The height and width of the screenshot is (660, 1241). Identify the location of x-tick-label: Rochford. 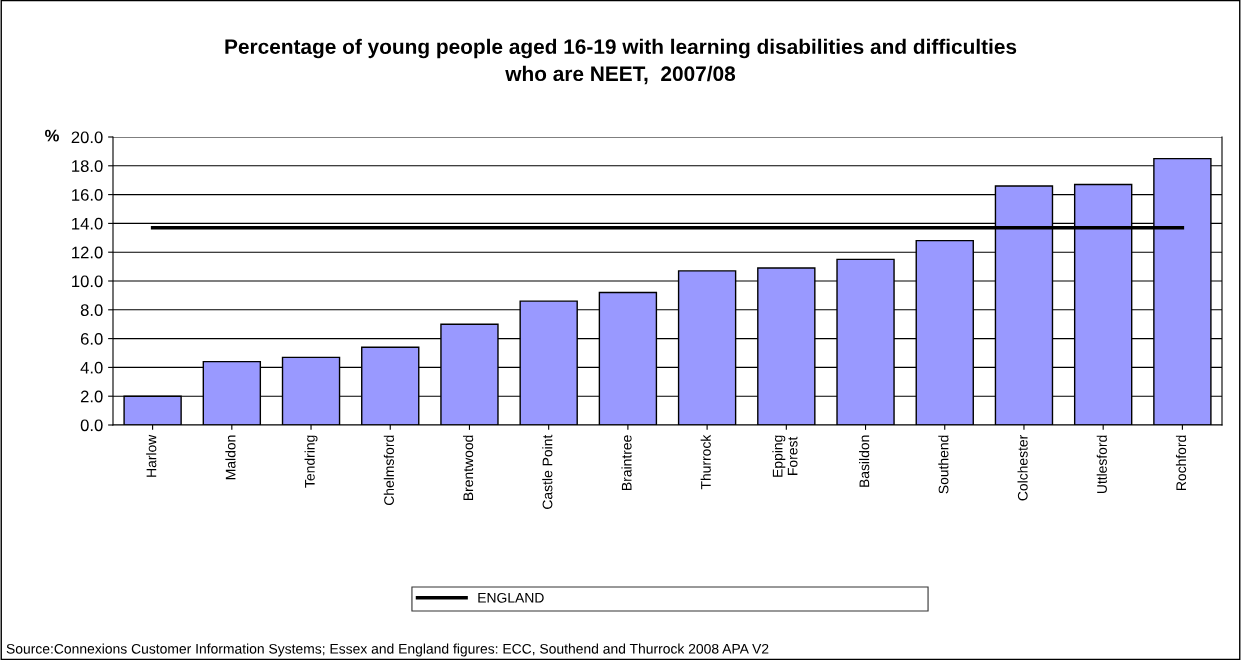
(1181, 462).